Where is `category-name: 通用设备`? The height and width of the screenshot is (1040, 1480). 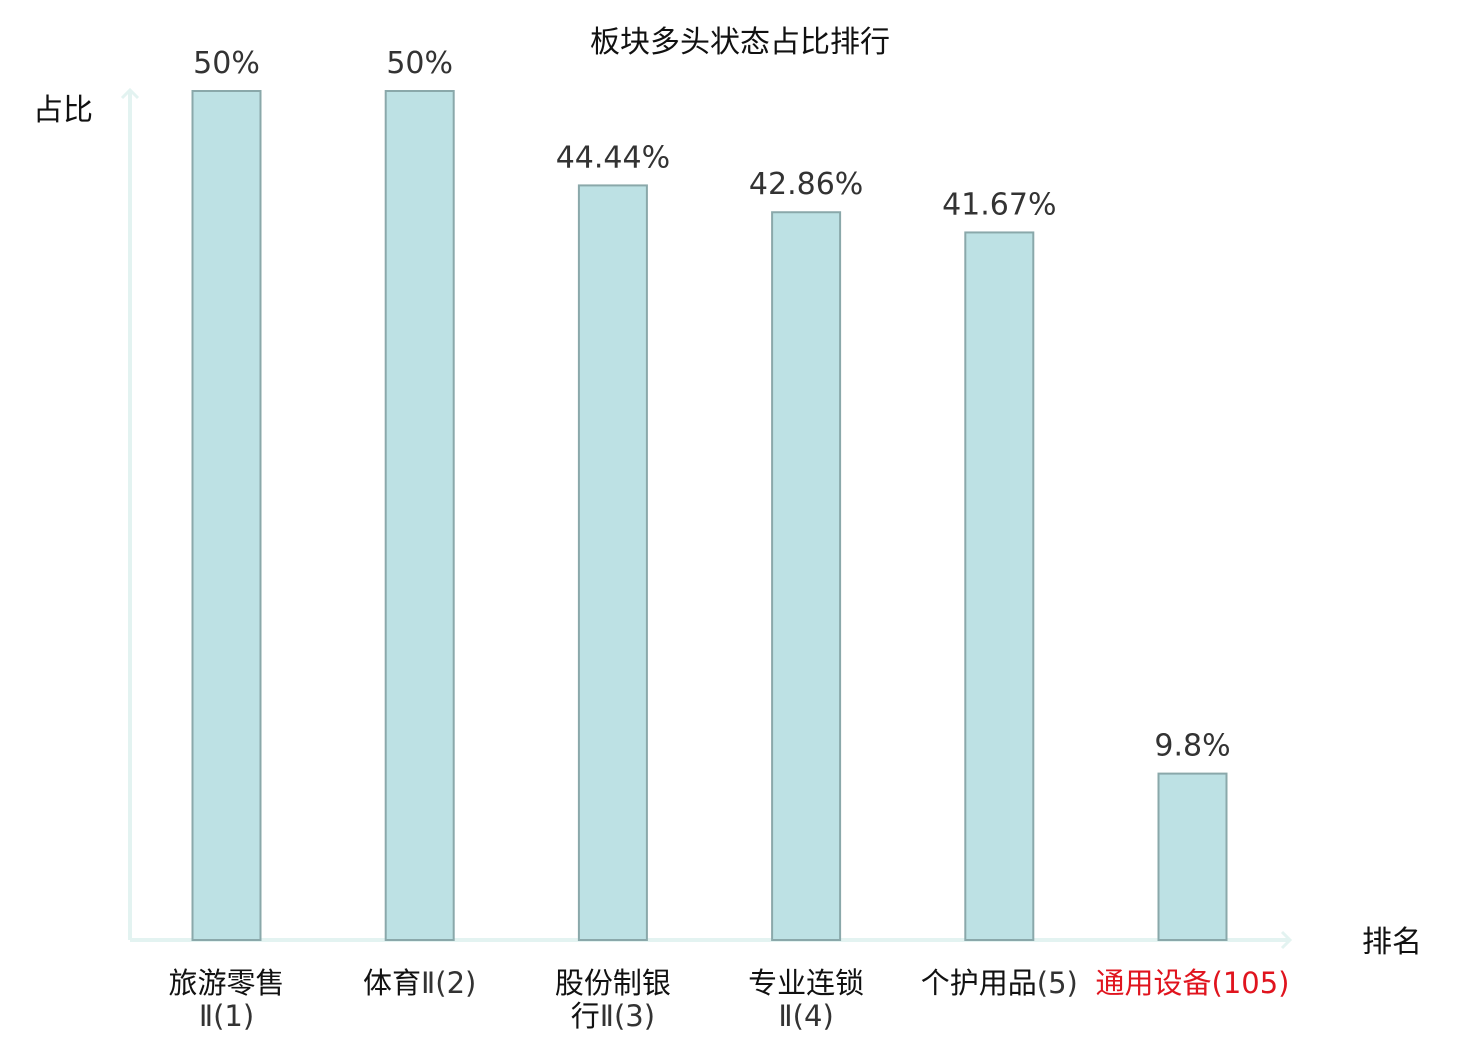
category-name: 通用设备 is located at coordinates (1154, 983).